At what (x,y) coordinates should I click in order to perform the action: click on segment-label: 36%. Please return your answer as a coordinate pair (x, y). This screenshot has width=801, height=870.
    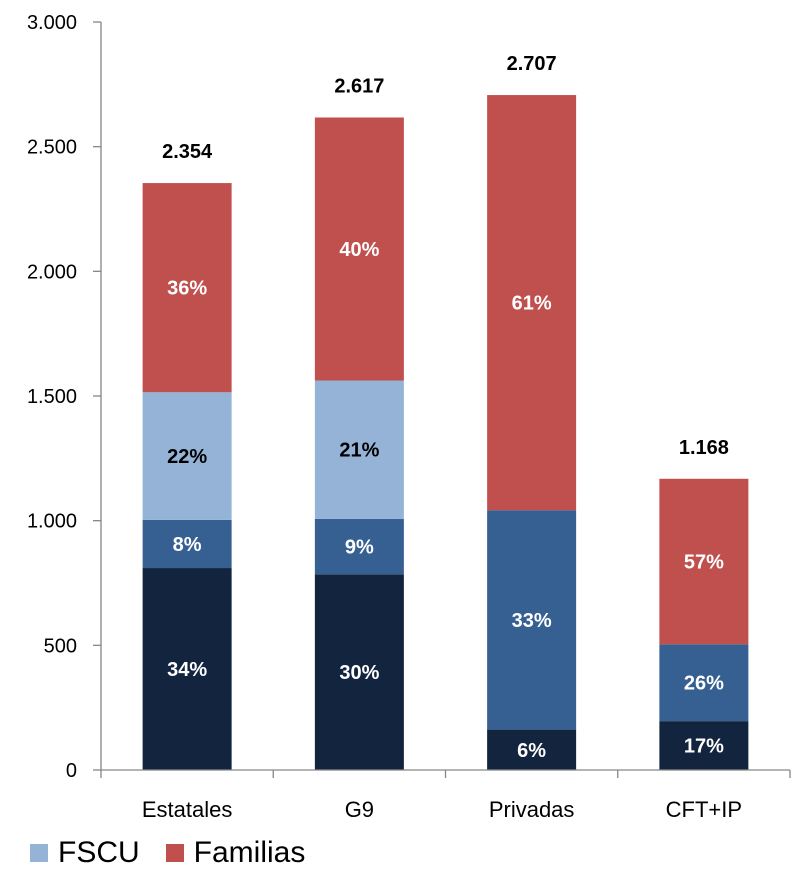
    Looking at the image, I should click on (187, 289).